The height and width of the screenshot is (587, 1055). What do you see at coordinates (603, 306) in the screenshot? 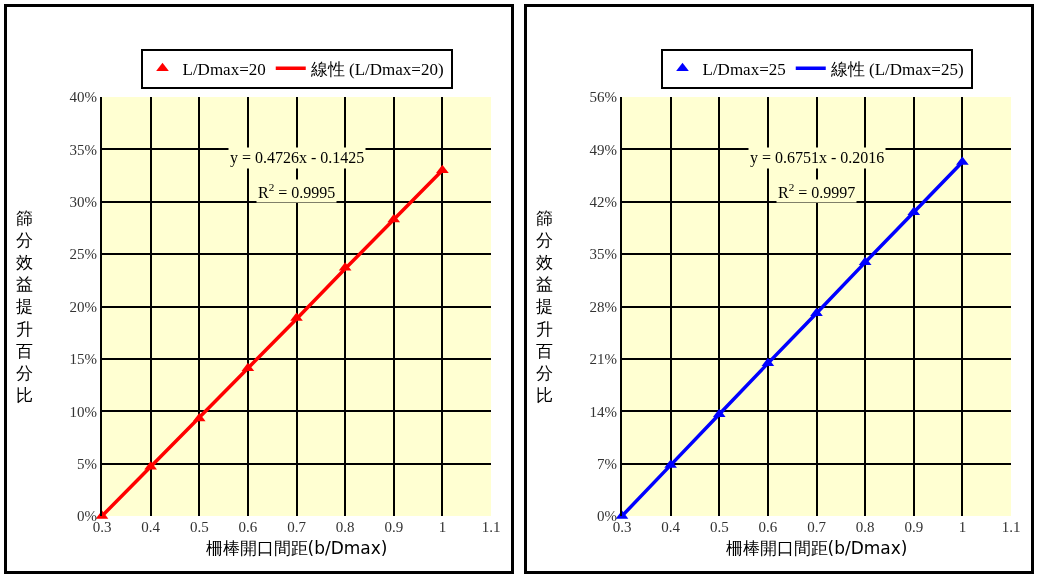
I see `y-tick-label: 28%` at bounding box center [603, 306].